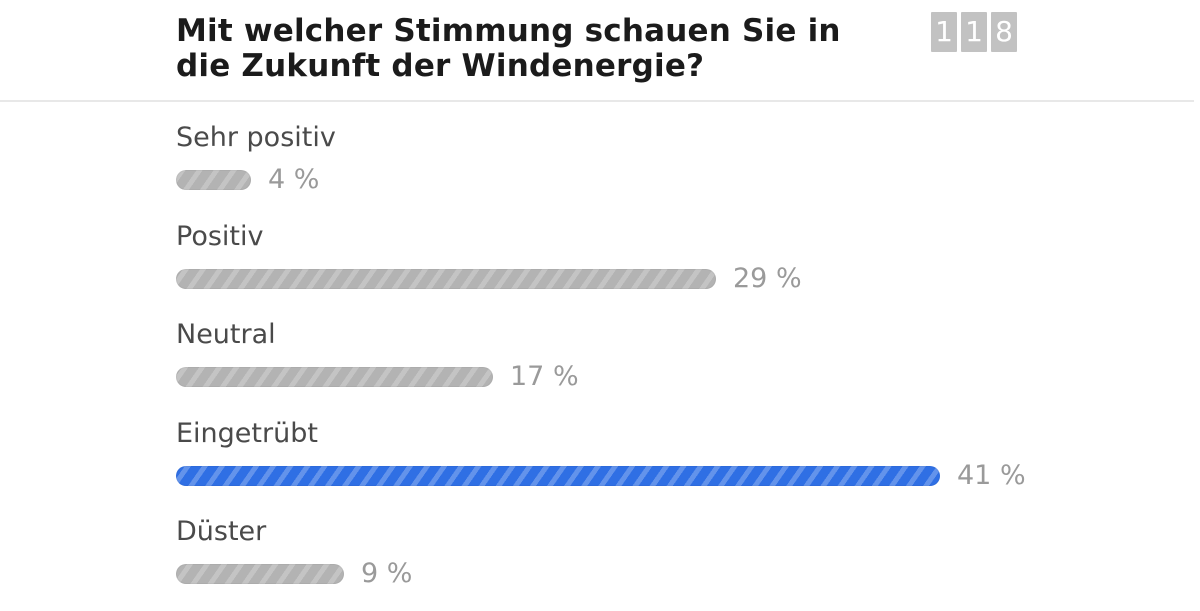 Image resolution: width=1200 pixels, height=611 pixels. I want to click on option-result: 41 %, so click(601, 476).